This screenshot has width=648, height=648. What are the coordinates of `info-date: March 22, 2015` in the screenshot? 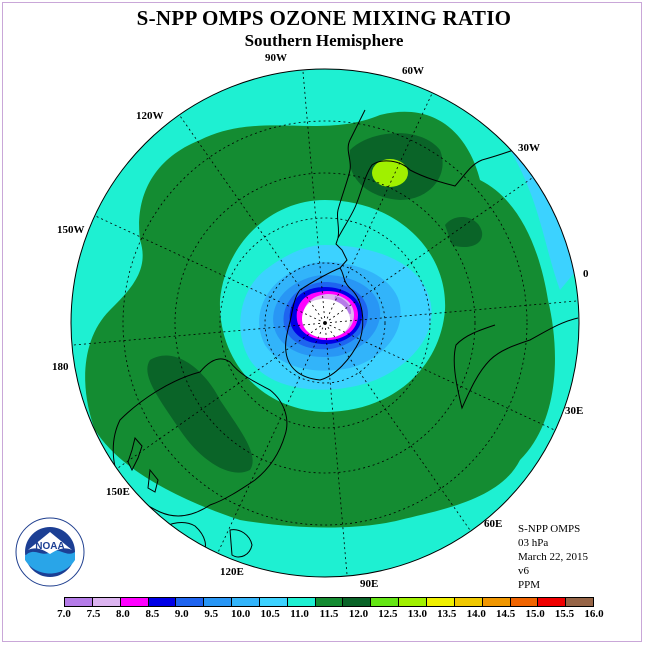 It's located at (553, 557).